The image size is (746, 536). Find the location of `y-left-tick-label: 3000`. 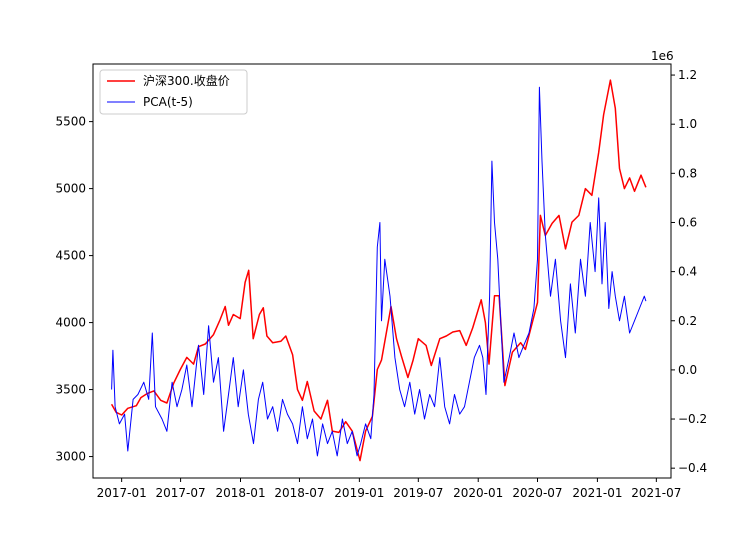

y-left-tick-label: 3000 is located at coordinates (70, 457).